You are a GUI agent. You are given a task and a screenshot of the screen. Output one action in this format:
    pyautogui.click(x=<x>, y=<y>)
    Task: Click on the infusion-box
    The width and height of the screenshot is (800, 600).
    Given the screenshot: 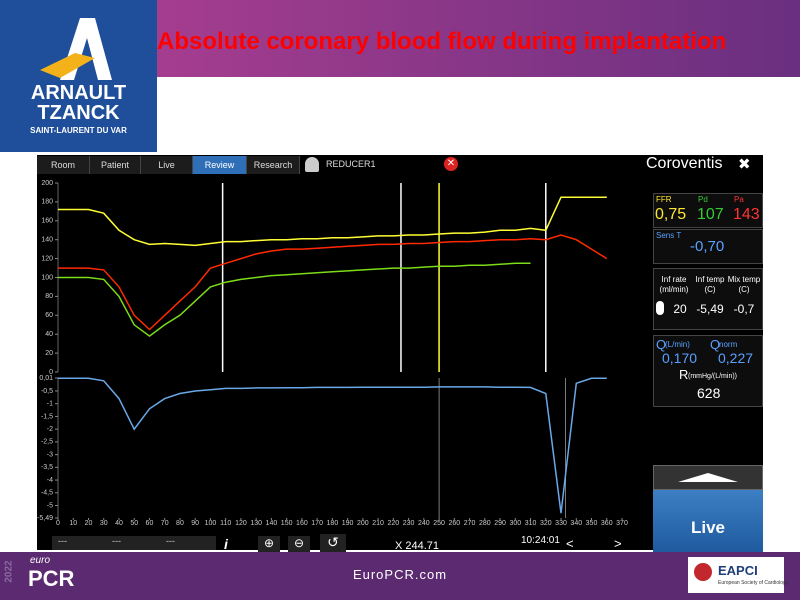 What is the action you would take?
    pyautogui.click(x=708, y=299)
    